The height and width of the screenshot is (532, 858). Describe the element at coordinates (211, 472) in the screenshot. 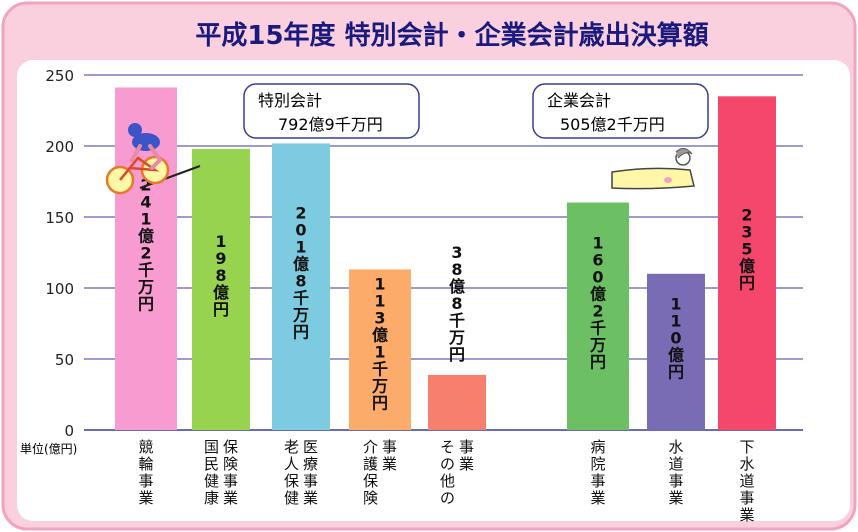

I see `x-category-label: 国民健康` at that location.